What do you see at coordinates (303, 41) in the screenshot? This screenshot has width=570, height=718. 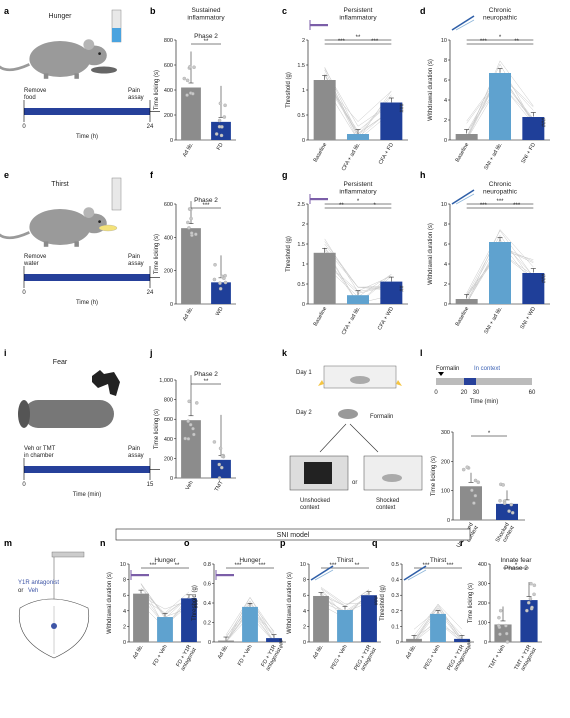 I see `y-tick-label: 2` at bounding box center [303, 41].